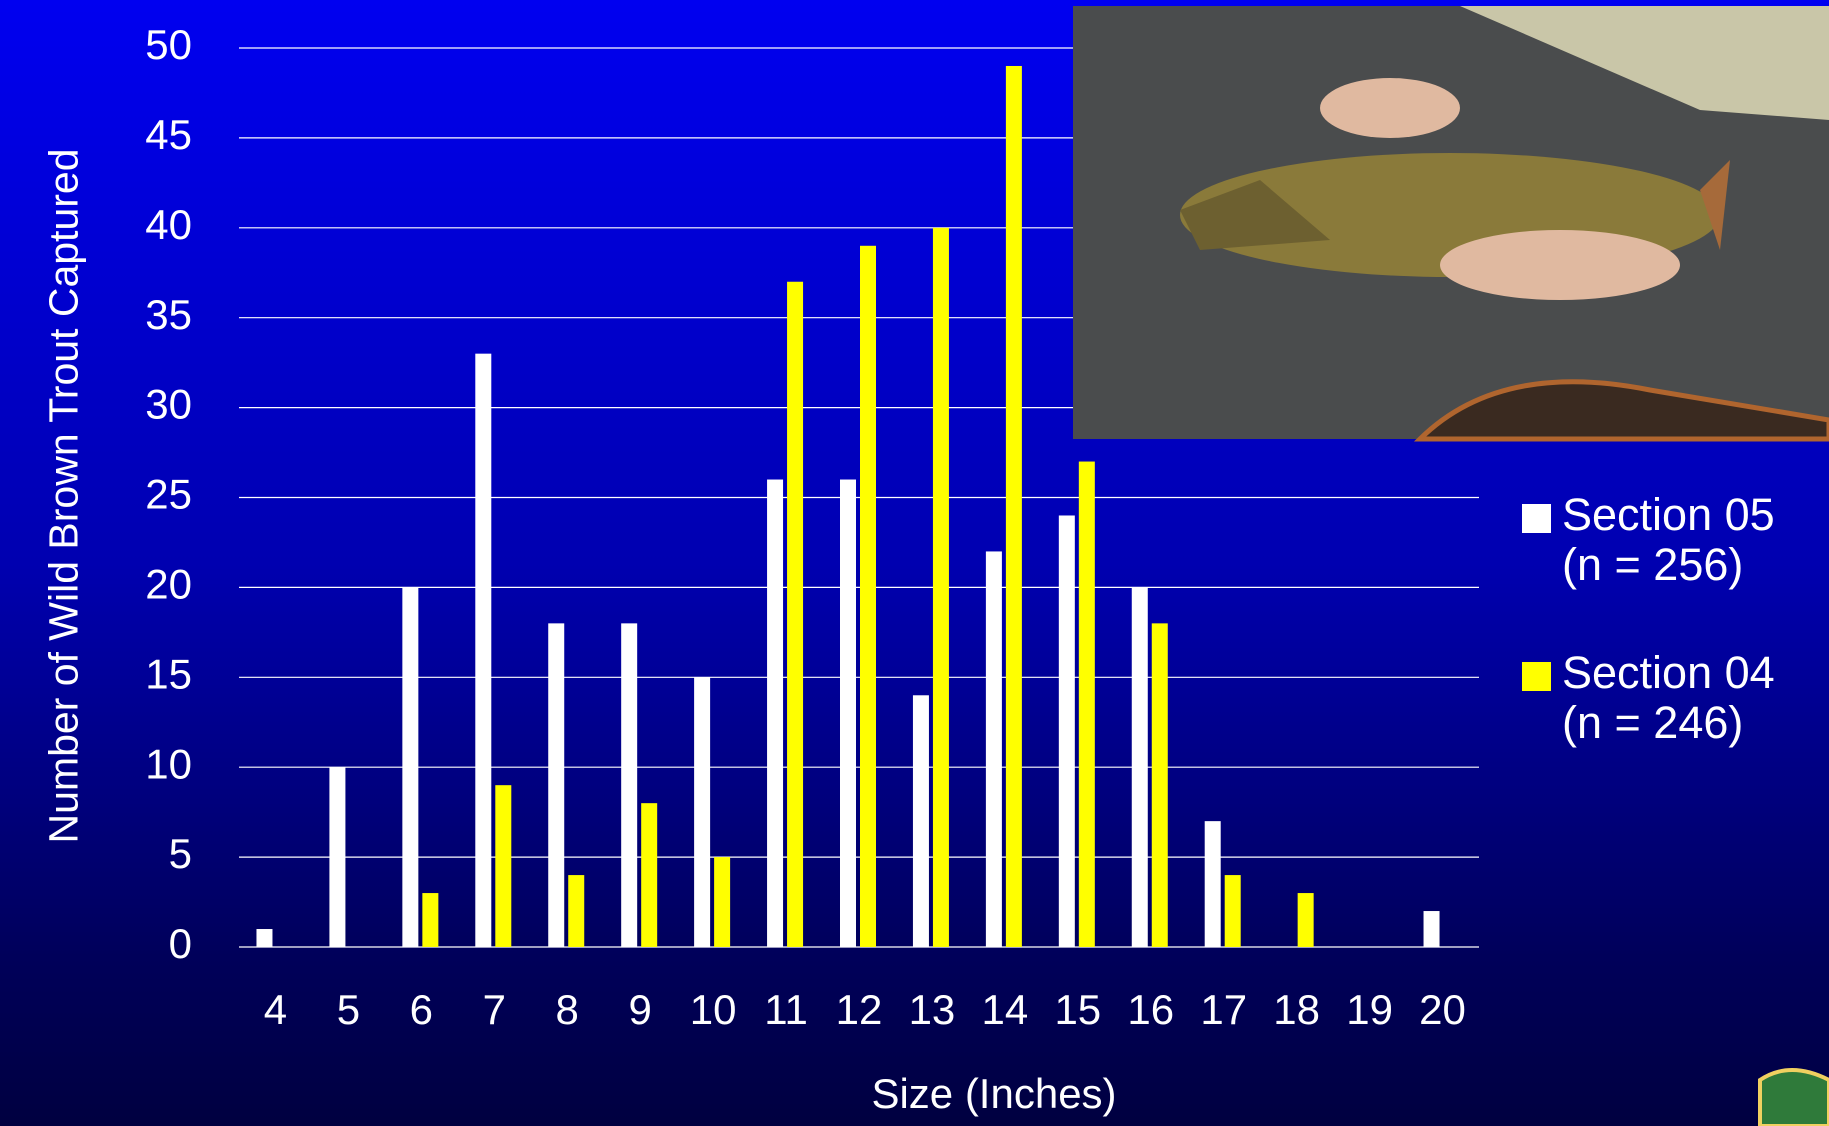 Image resolution: width=1829 pixels, height=1126 pixels. What do you see at coordinates (168, 314) in the screenshot?
I see `y-tick-label: 35` at bounding box center [168, 314].